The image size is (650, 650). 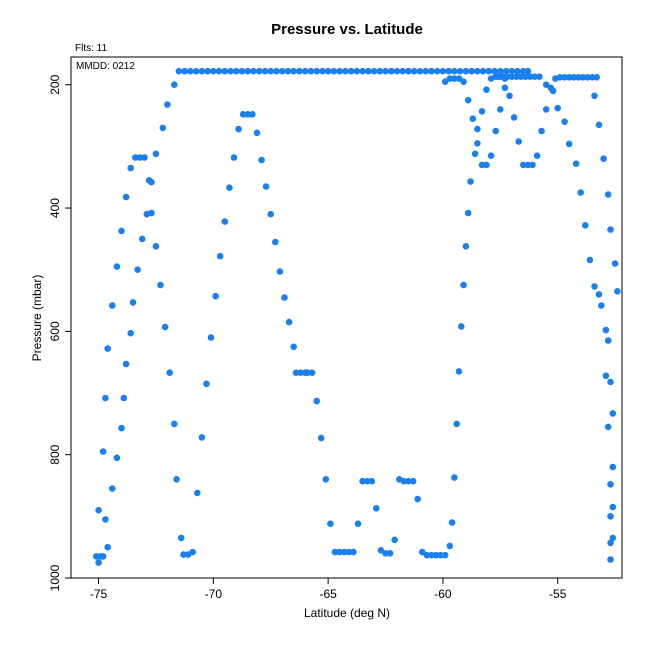 I want to click on x-tick-label: -55, so click(x=558, y=594).